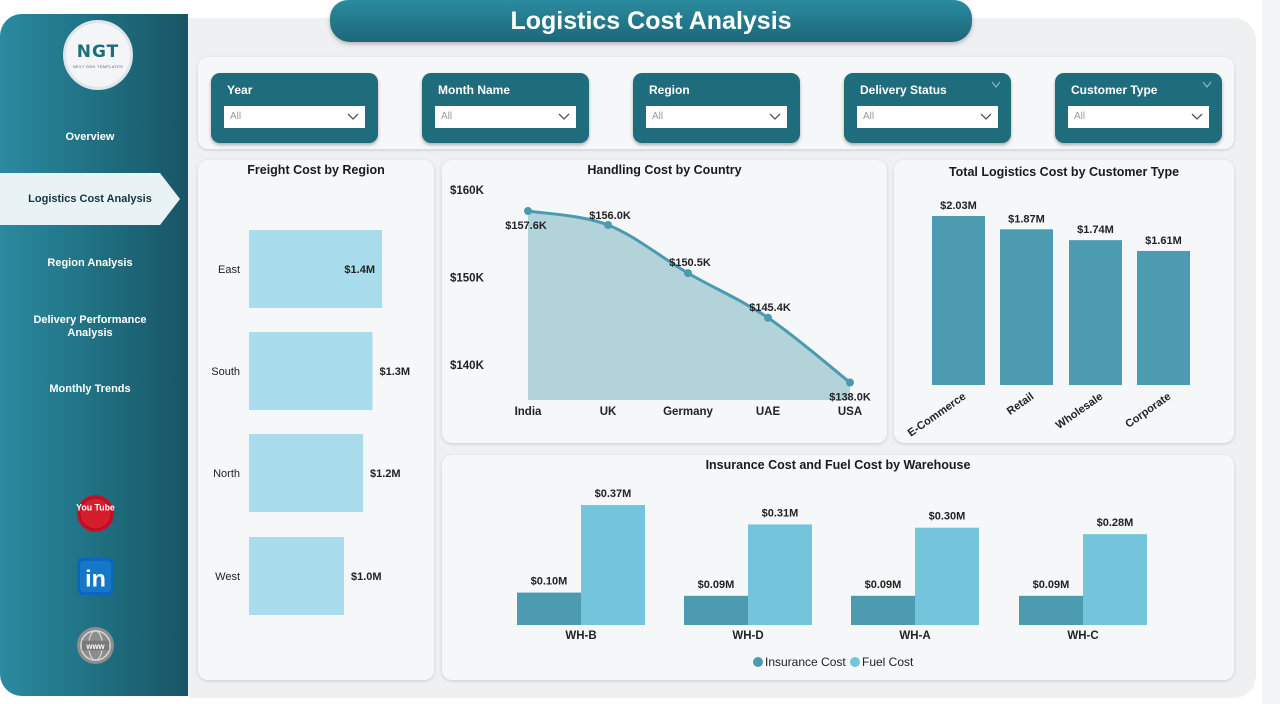 Image resolution: width=1280 pixels, height=704 pixels. I want to click on bar-west, so click(296, 576).